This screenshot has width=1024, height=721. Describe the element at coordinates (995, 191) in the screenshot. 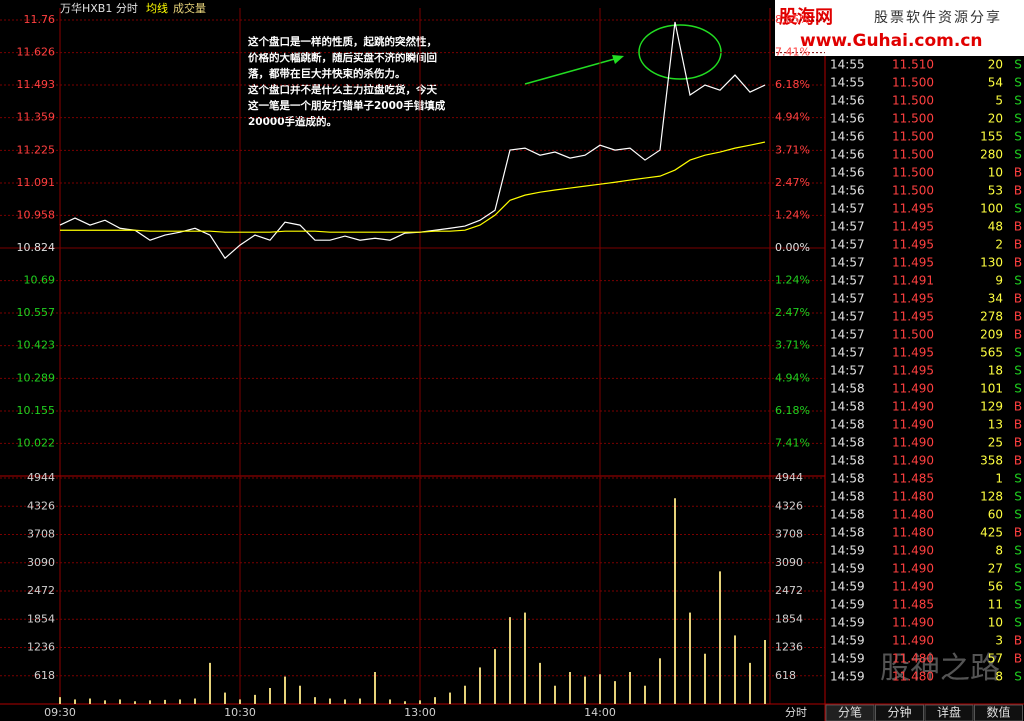

I see `trade-volume: 53` at that location.